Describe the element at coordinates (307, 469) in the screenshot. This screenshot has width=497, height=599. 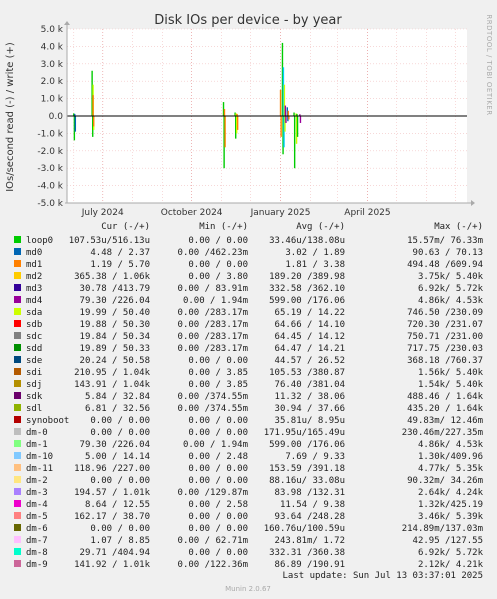
I see `legend-value: 153.59 /391.18` at that location.